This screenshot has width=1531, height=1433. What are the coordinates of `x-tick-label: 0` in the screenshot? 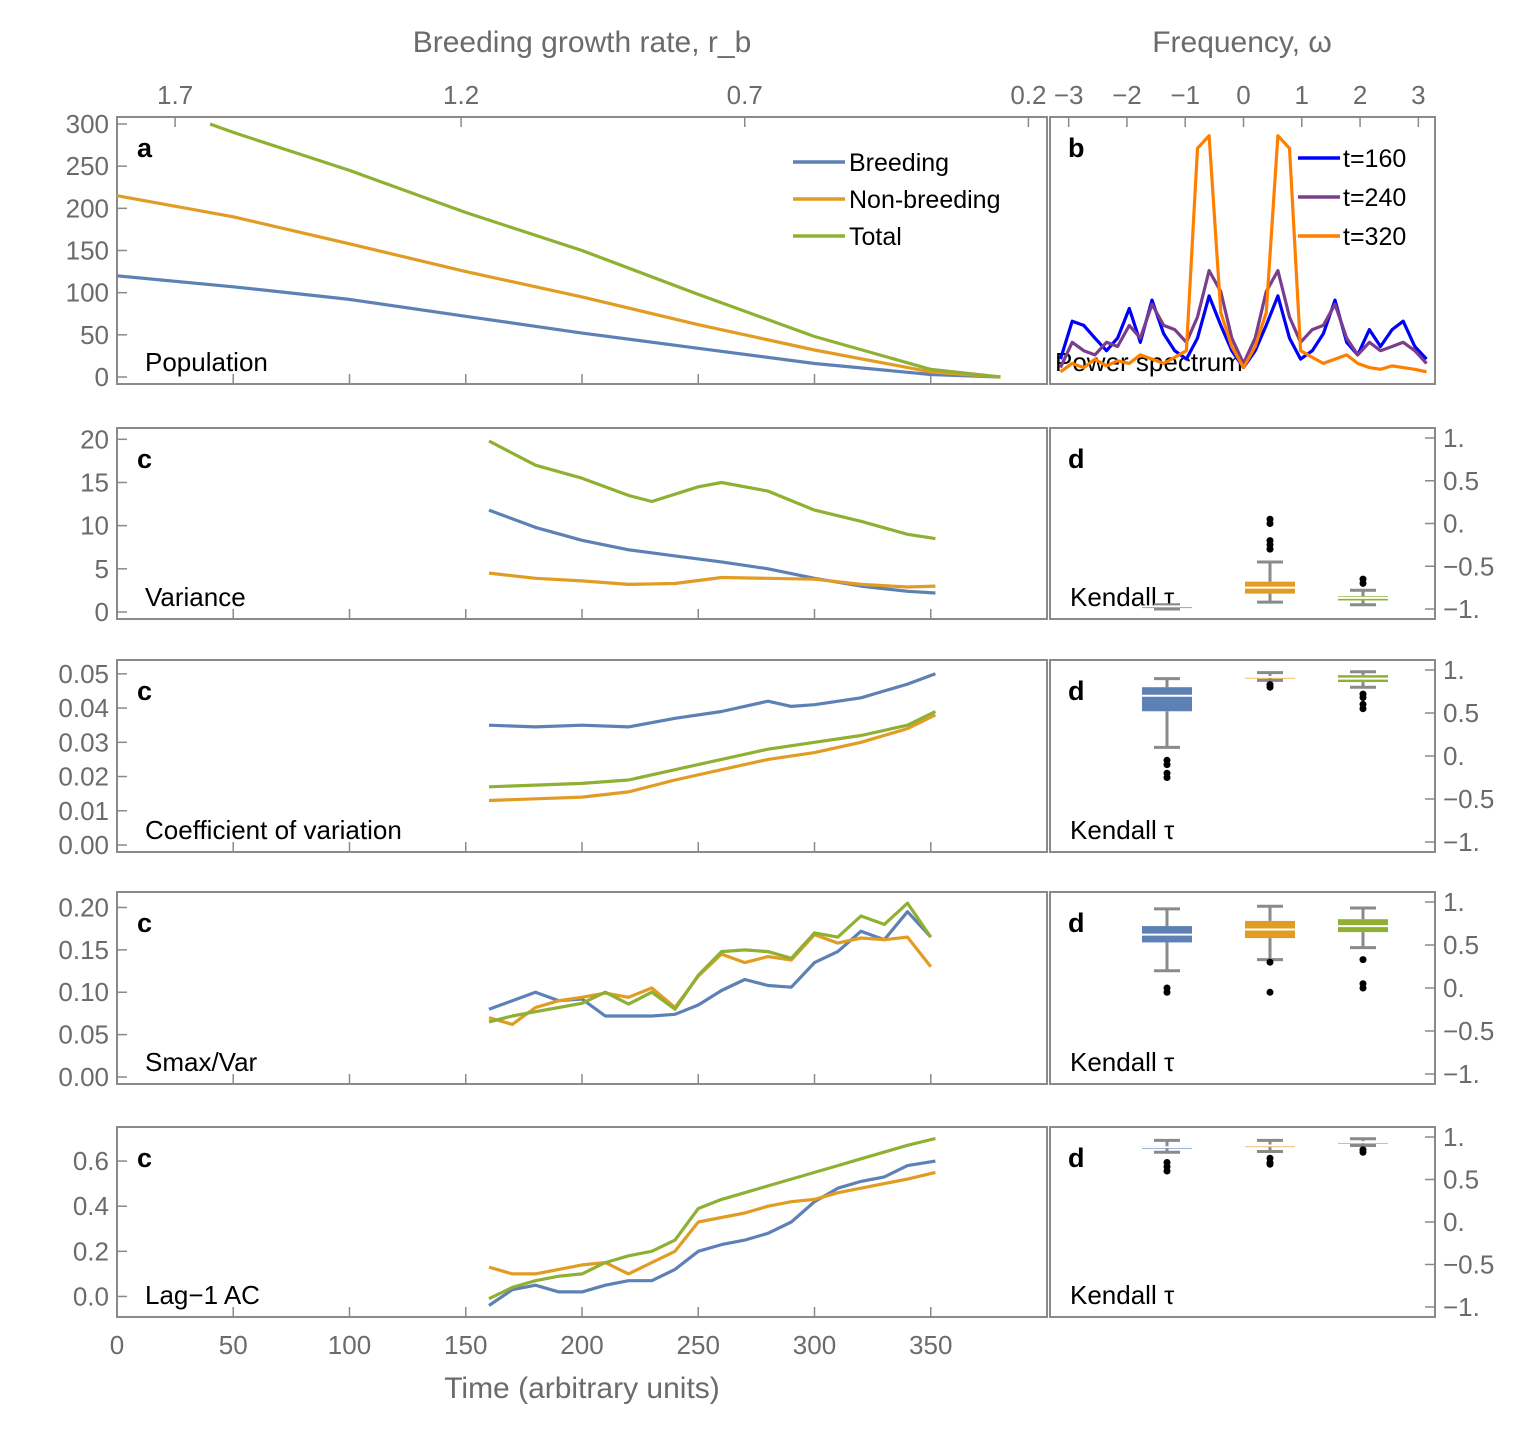 It's located at (117, 1345).